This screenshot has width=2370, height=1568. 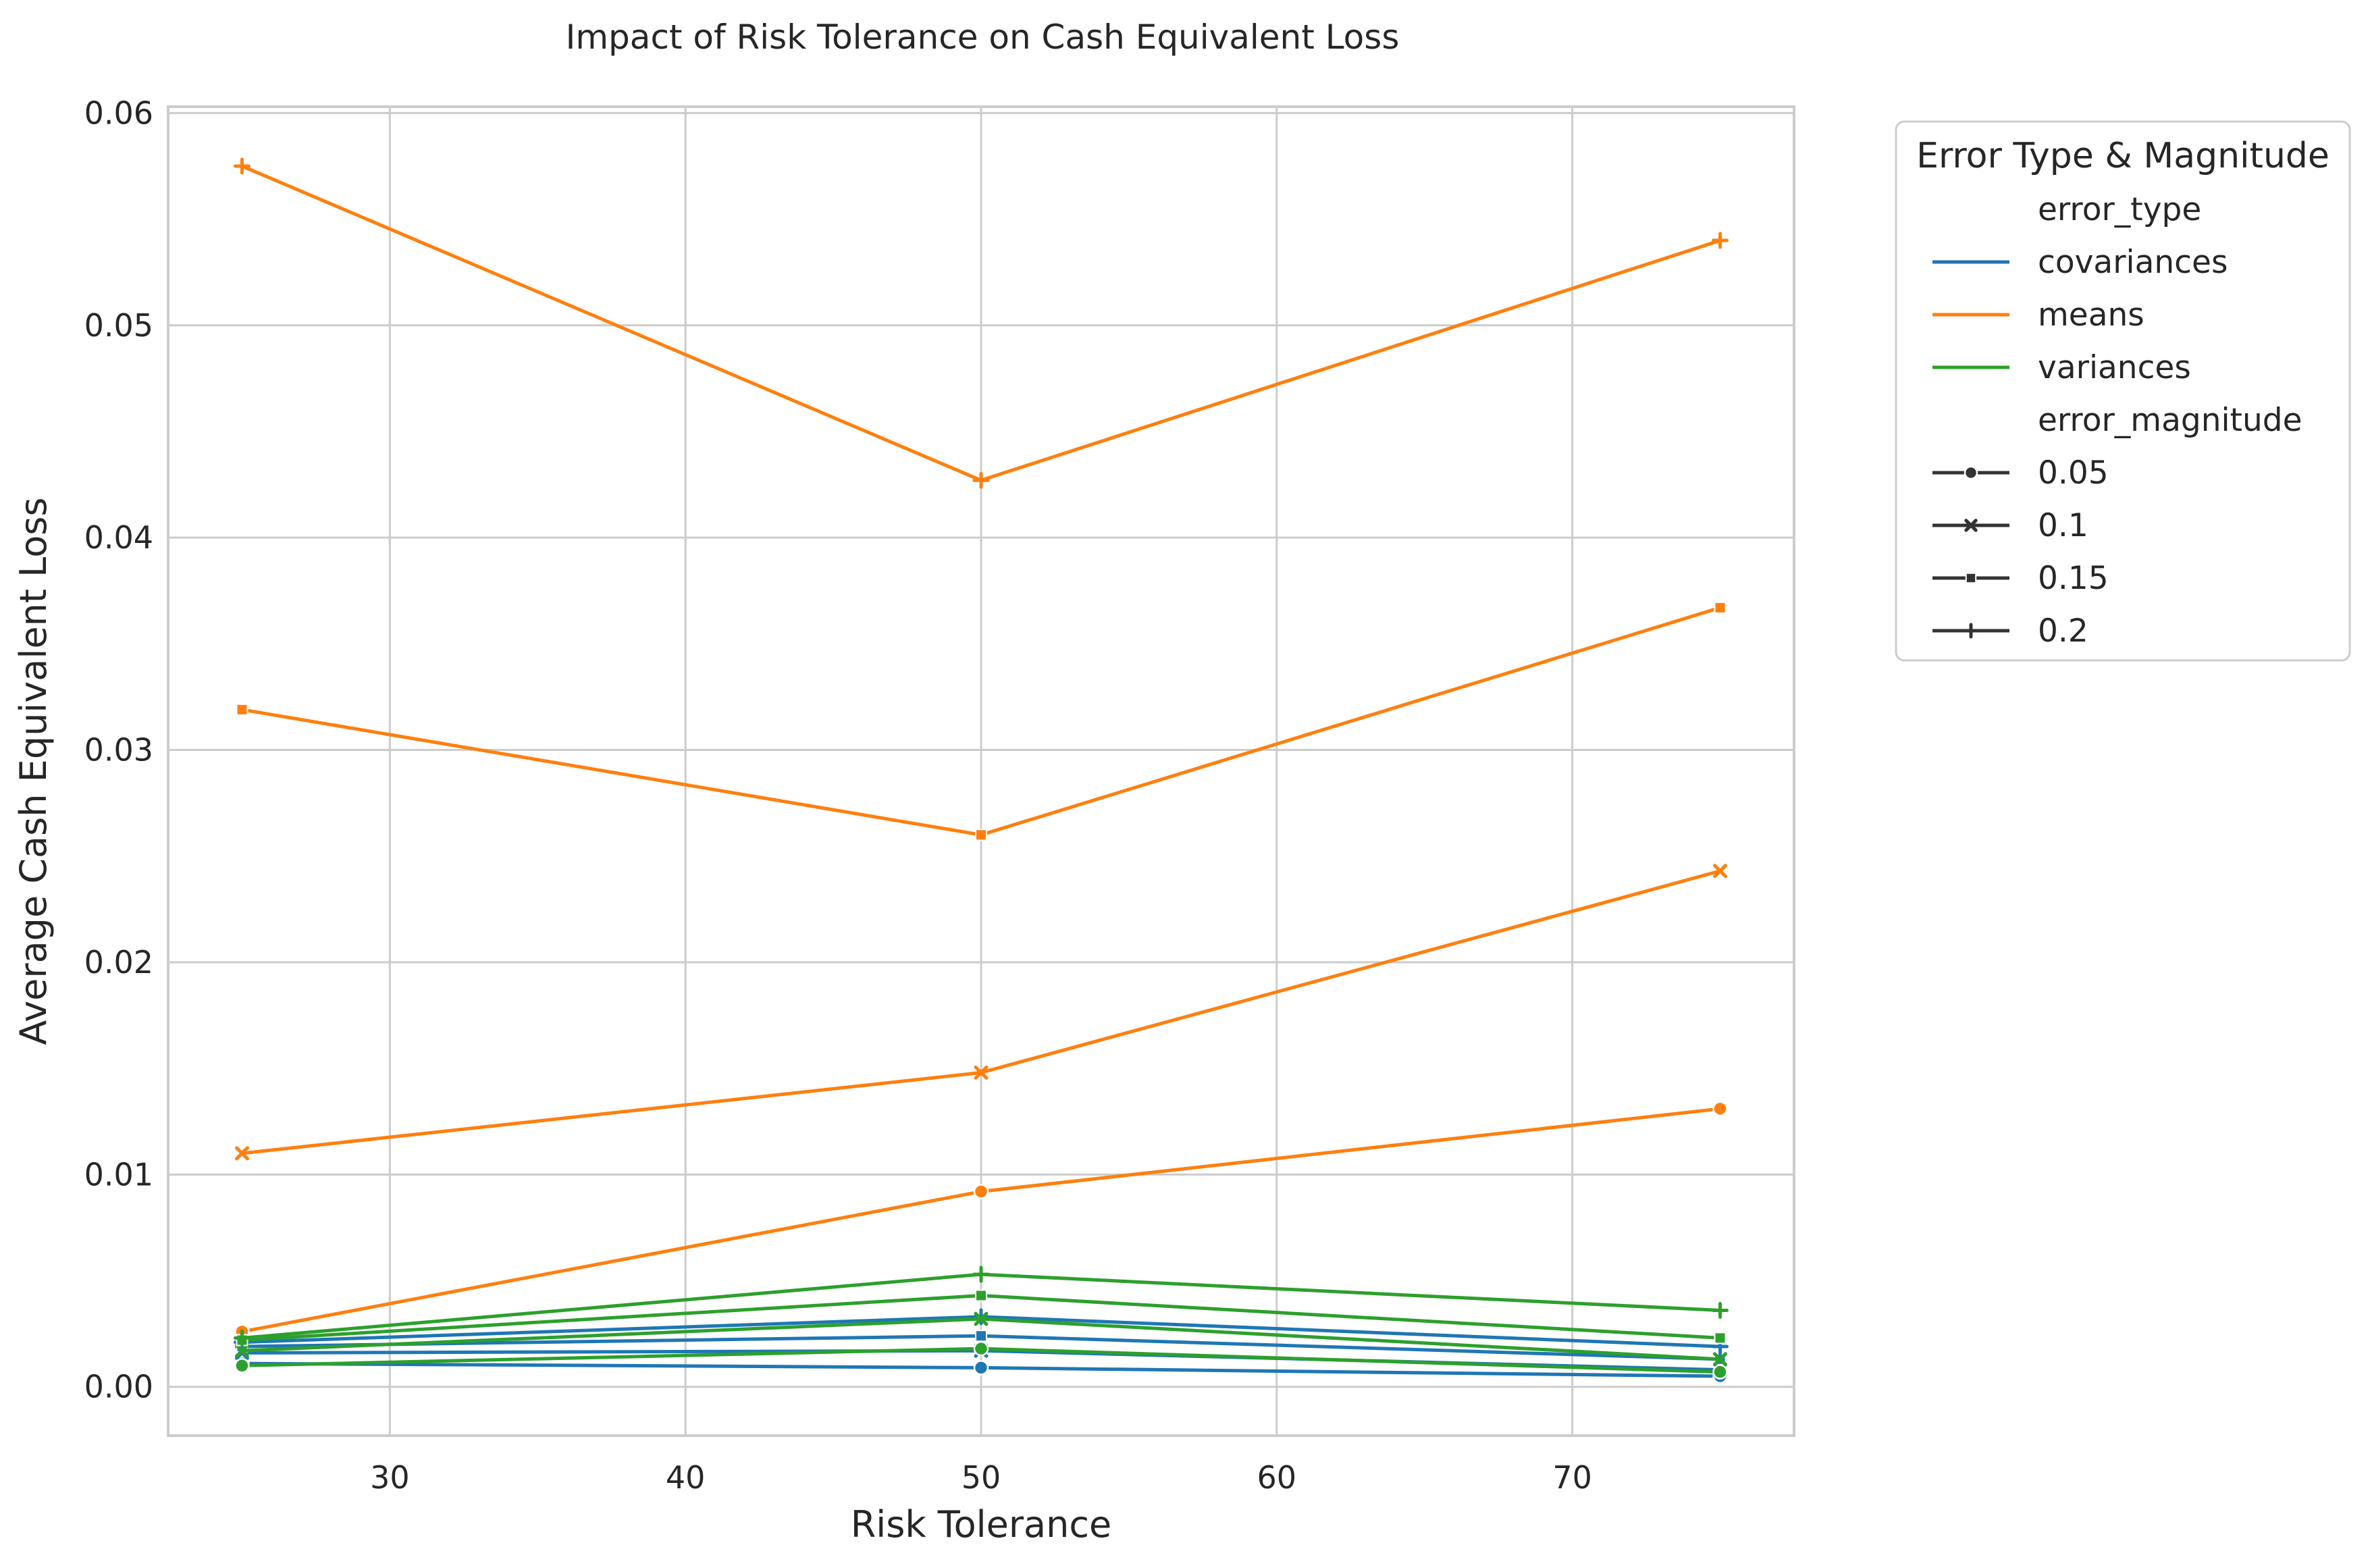 I want to click on y-axis-label: Average Cash Equivalent Loss, so click(x=33, y=771).